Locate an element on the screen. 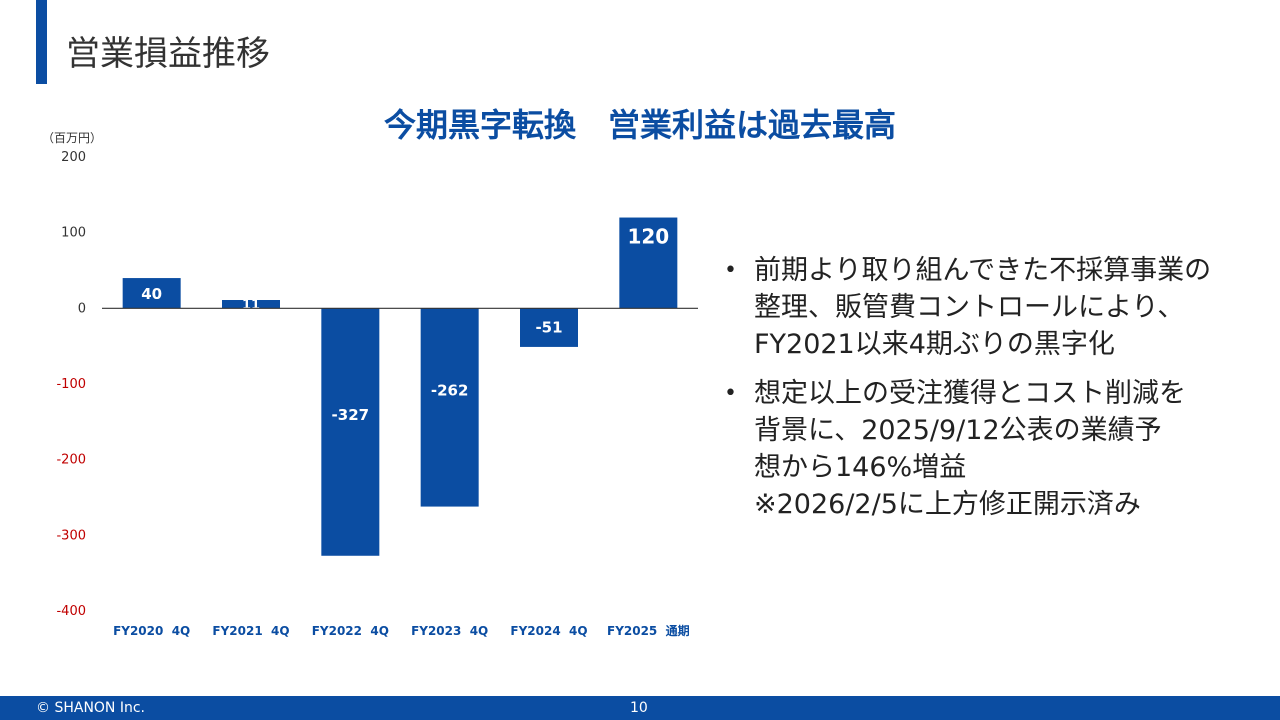 The image size is (1280, 720). bullet-line: 背景に、2025/9/12公表の業績予 is located at coordinates (958, 430).